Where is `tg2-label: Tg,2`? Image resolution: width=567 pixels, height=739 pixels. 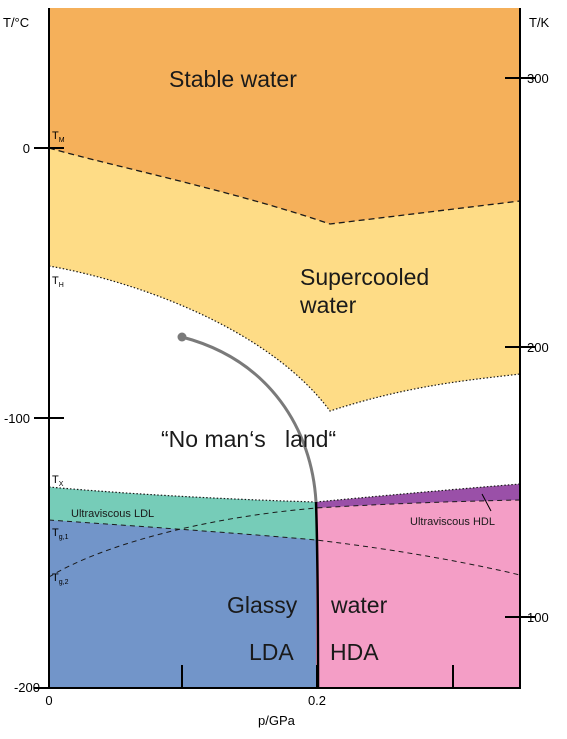 tg2-label: Tg,2 is located at coordinates (60, 579).